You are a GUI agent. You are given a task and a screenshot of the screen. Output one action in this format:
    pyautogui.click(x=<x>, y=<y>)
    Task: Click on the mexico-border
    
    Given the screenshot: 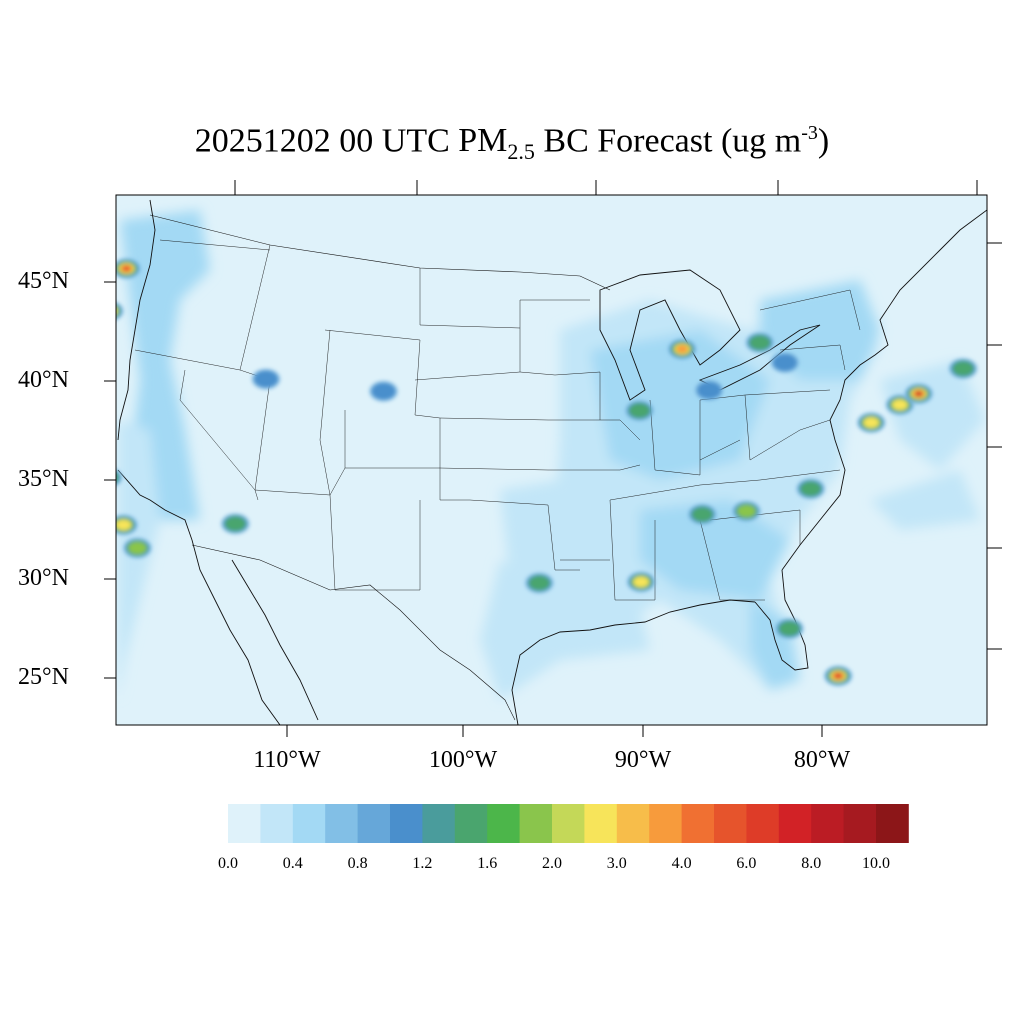 What is the action you would take?
    pyautogui.click(x=353, y=632)
    